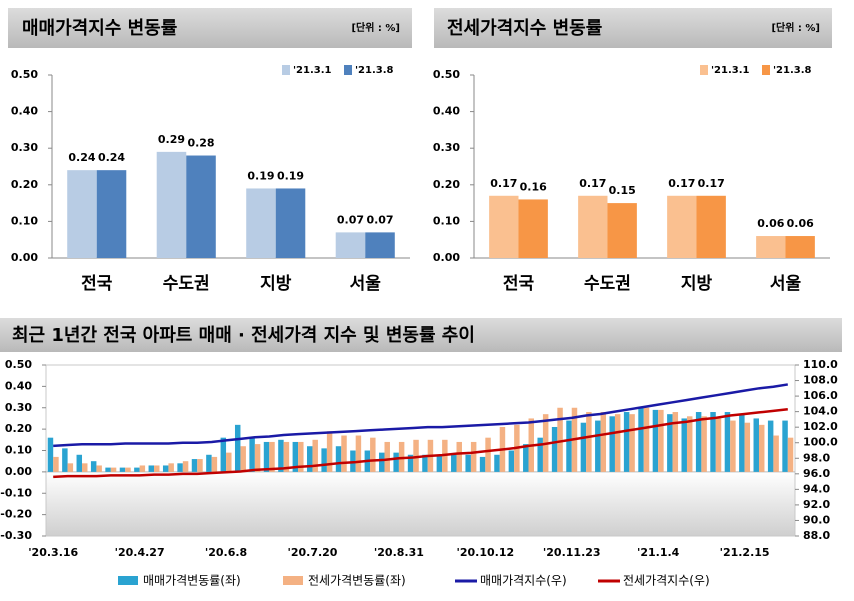 This screenshot has width=854, height=601. I want to click on category-label: 지방, so click(697, 284).